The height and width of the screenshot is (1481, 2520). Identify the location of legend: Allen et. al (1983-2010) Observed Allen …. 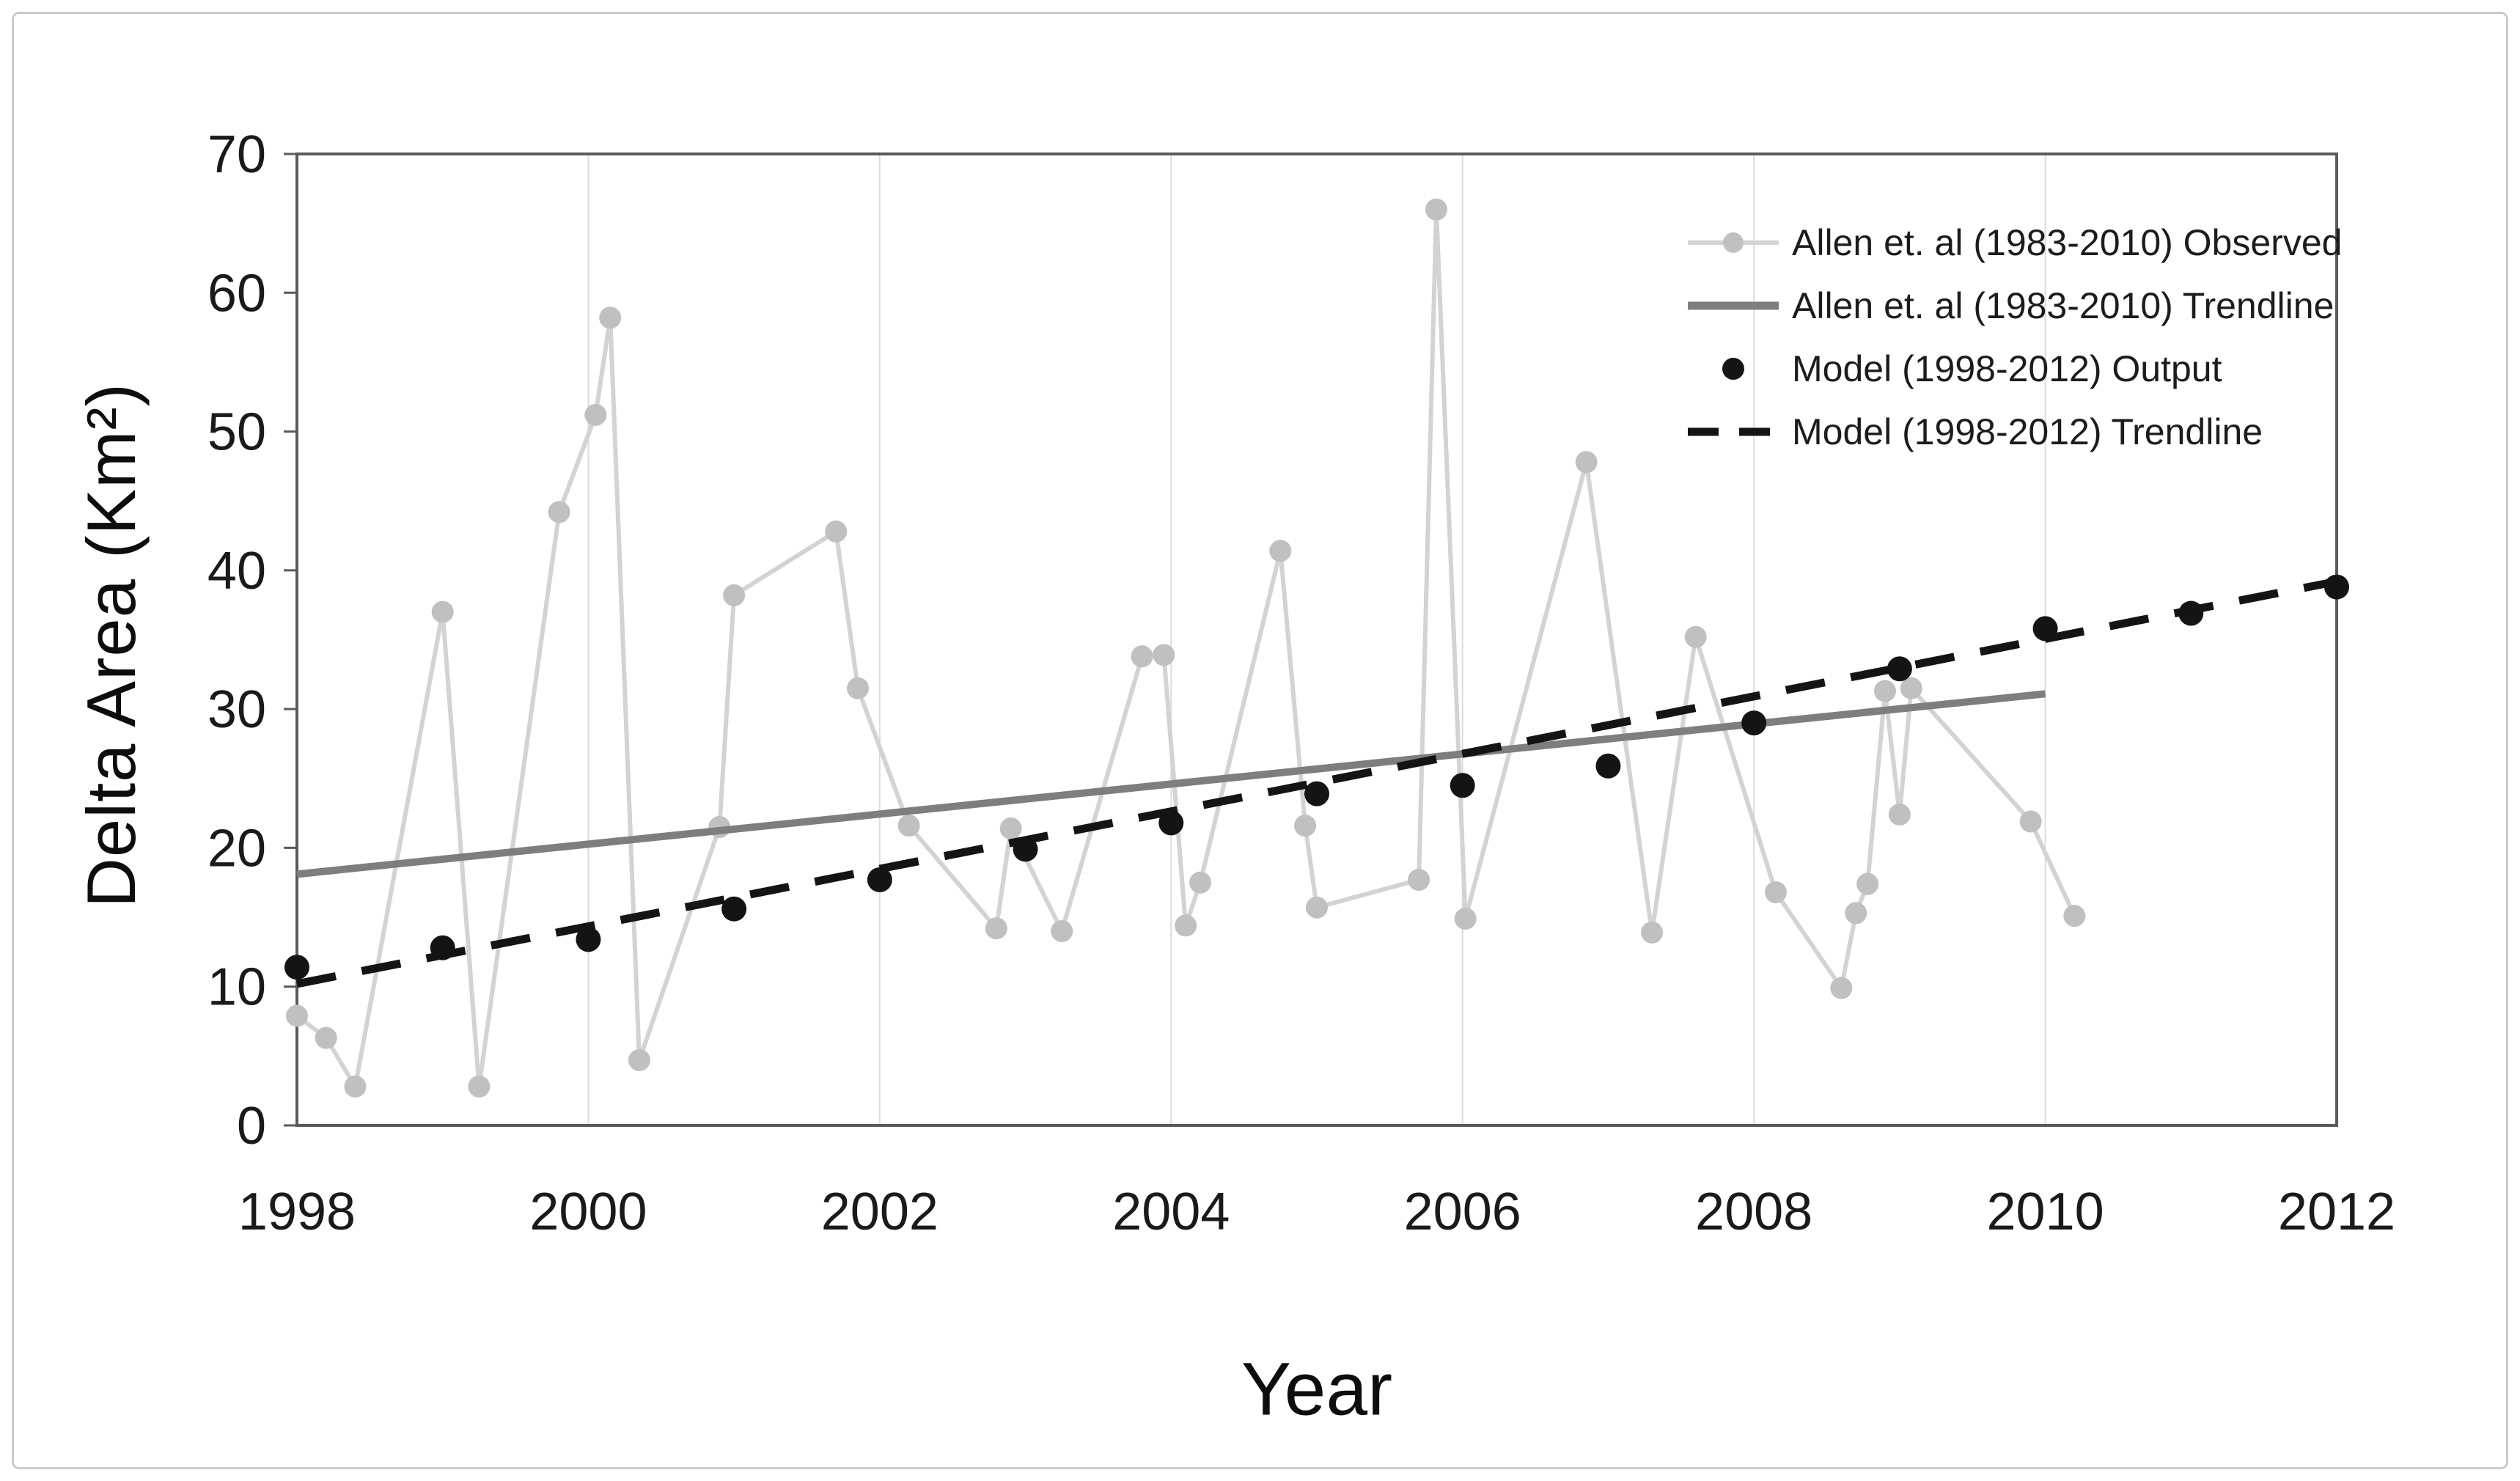
(2013, 337).